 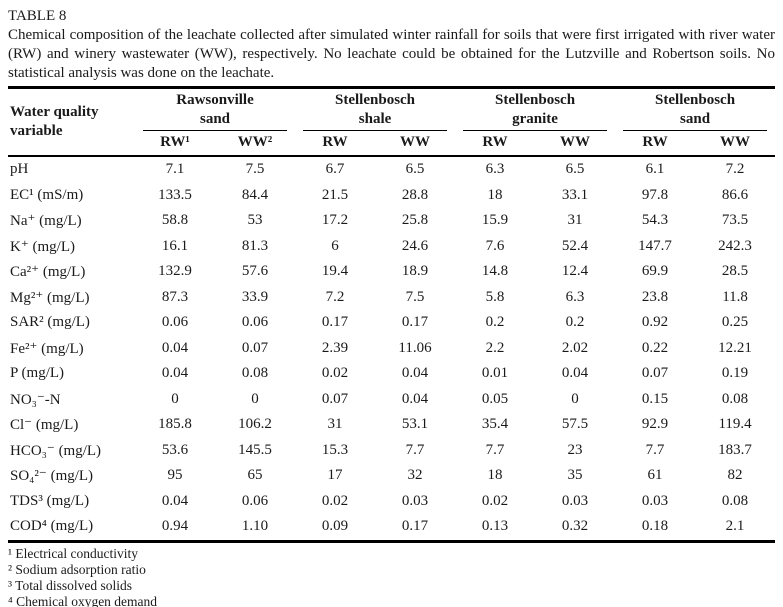 What do you see at coordinates (655, 322) in the screenshot?
I see `value-cell: 0.92` at bounding box center [655, 322].